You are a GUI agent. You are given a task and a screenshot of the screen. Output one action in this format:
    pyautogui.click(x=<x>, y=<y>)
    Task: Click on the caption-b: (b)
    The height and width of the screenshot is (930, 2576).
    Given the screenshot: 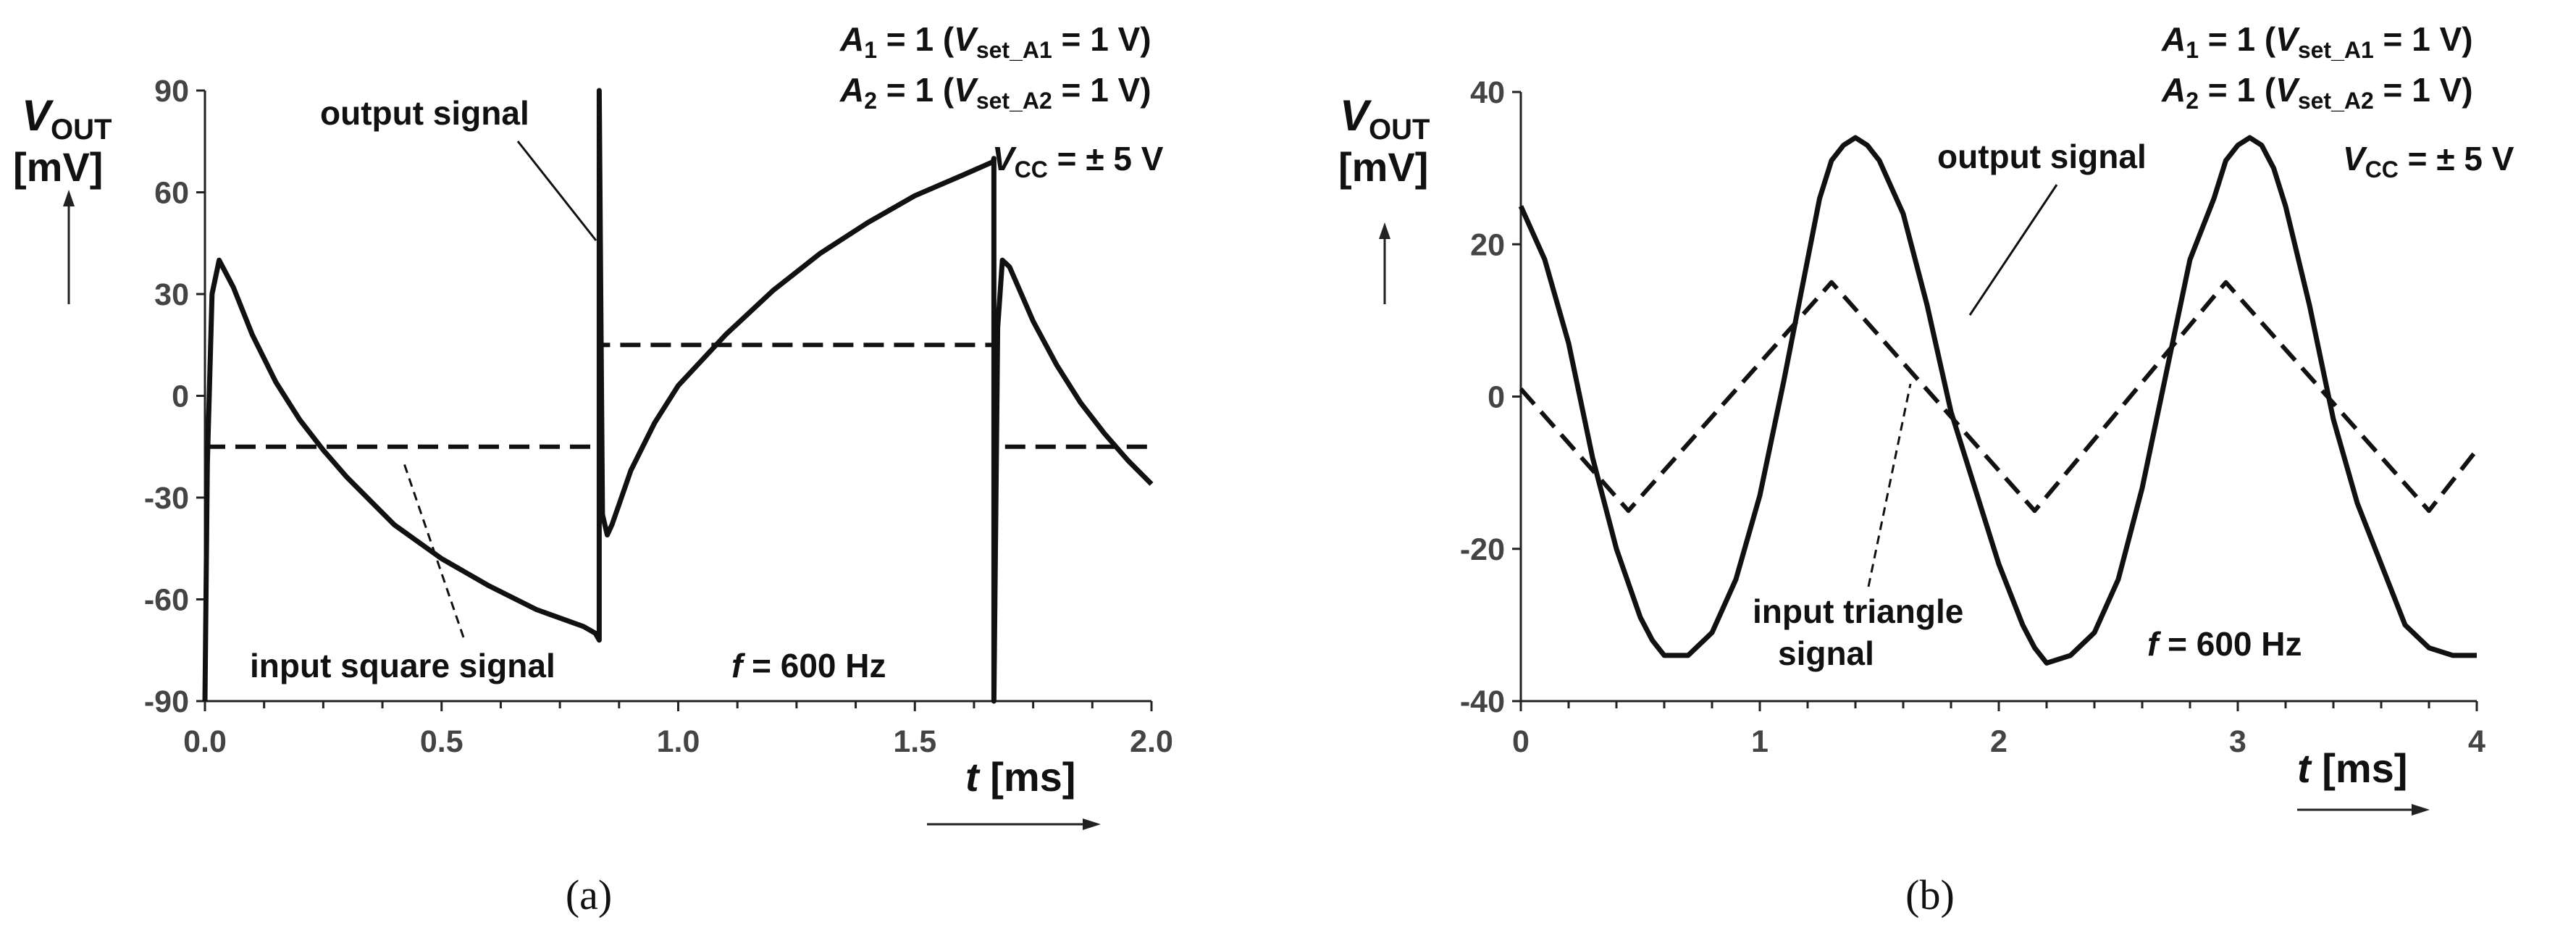 What is the action you would take?
    pyautogui.click(x=1930, y=894)
    